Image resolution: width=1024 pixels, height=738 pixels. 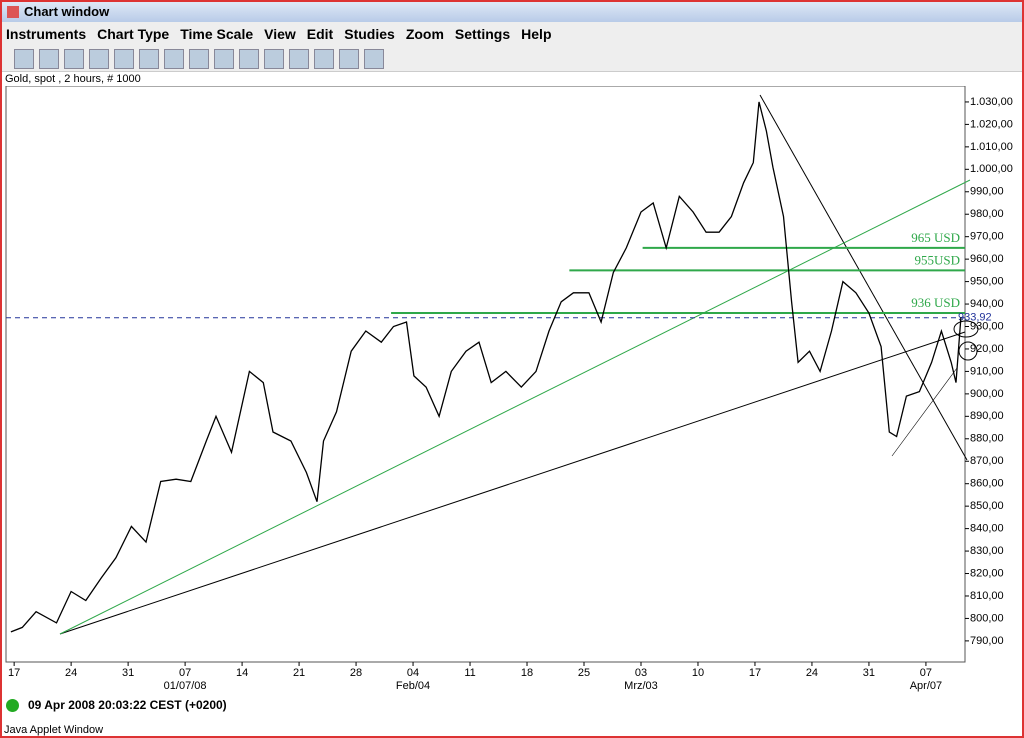 I want to click on y-tick-label: 830,00, so click(x=987, y=551).